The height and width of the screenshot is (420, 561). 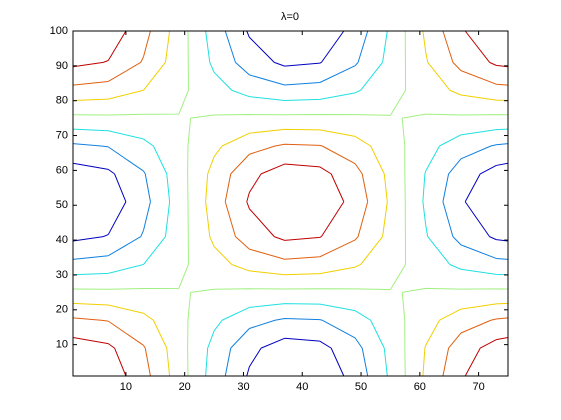 What do you see at coordinates (62, 275) in the screenshot?
I see `y-tick-label: 30` at bounding box center [62, 275].